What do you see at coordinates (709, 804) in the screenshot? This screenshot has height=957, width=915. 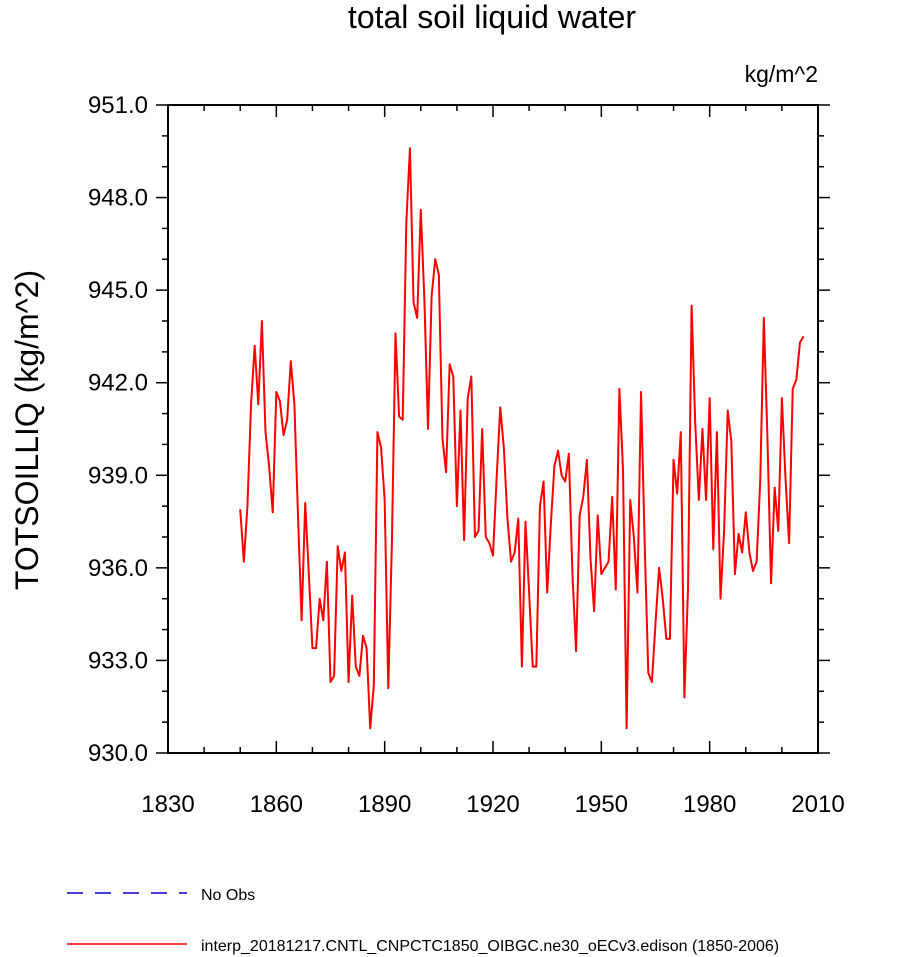 I see `x-tick-label: 1980` at bounding box center [709, 804].